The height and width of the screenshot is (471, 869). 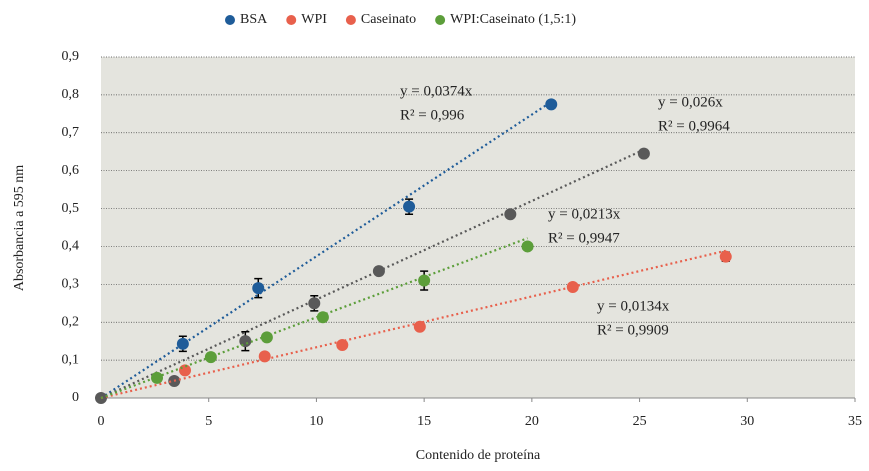 What do you see at coordinates (436, 91) in the screenshot?
I see `trendline-equation: y = 0,0374x` at bounding box center [436, 91].